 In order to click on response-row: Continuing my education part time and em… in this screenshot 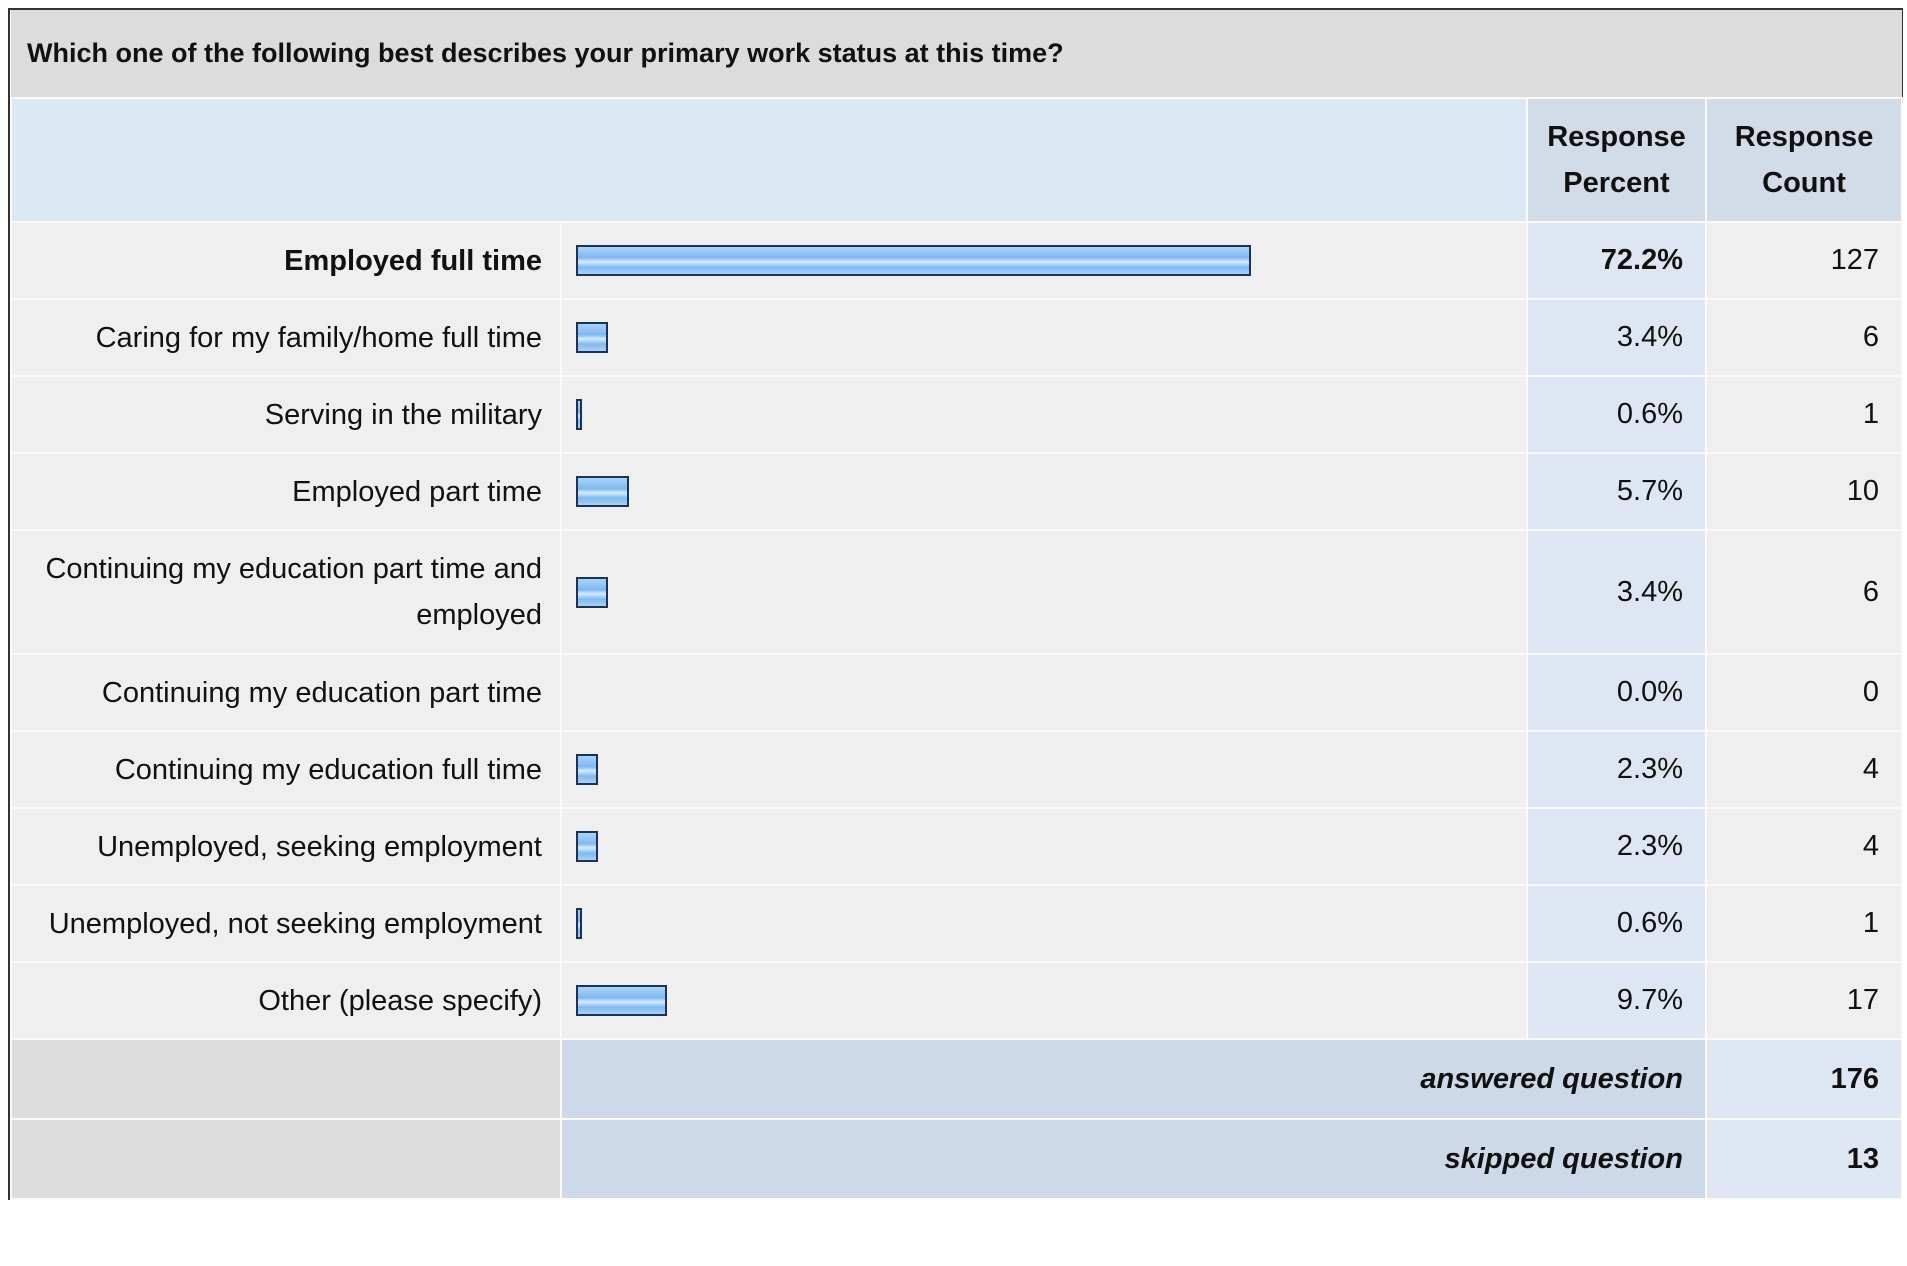, I will do `click(957, 592)`.